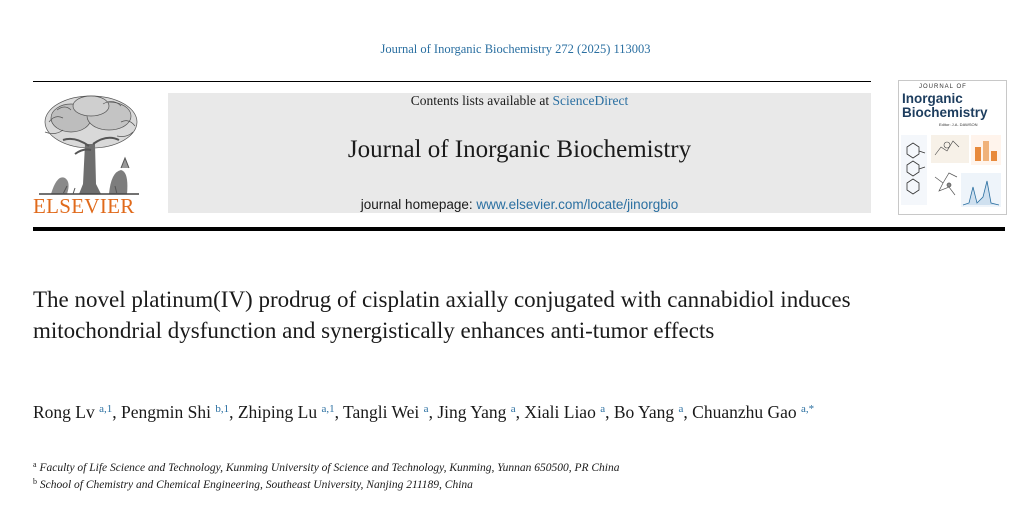 Image resolution: width=1031 pixels, height=506 pixels. I want to click on author-name: Xiali Liao, so click(560, 412).